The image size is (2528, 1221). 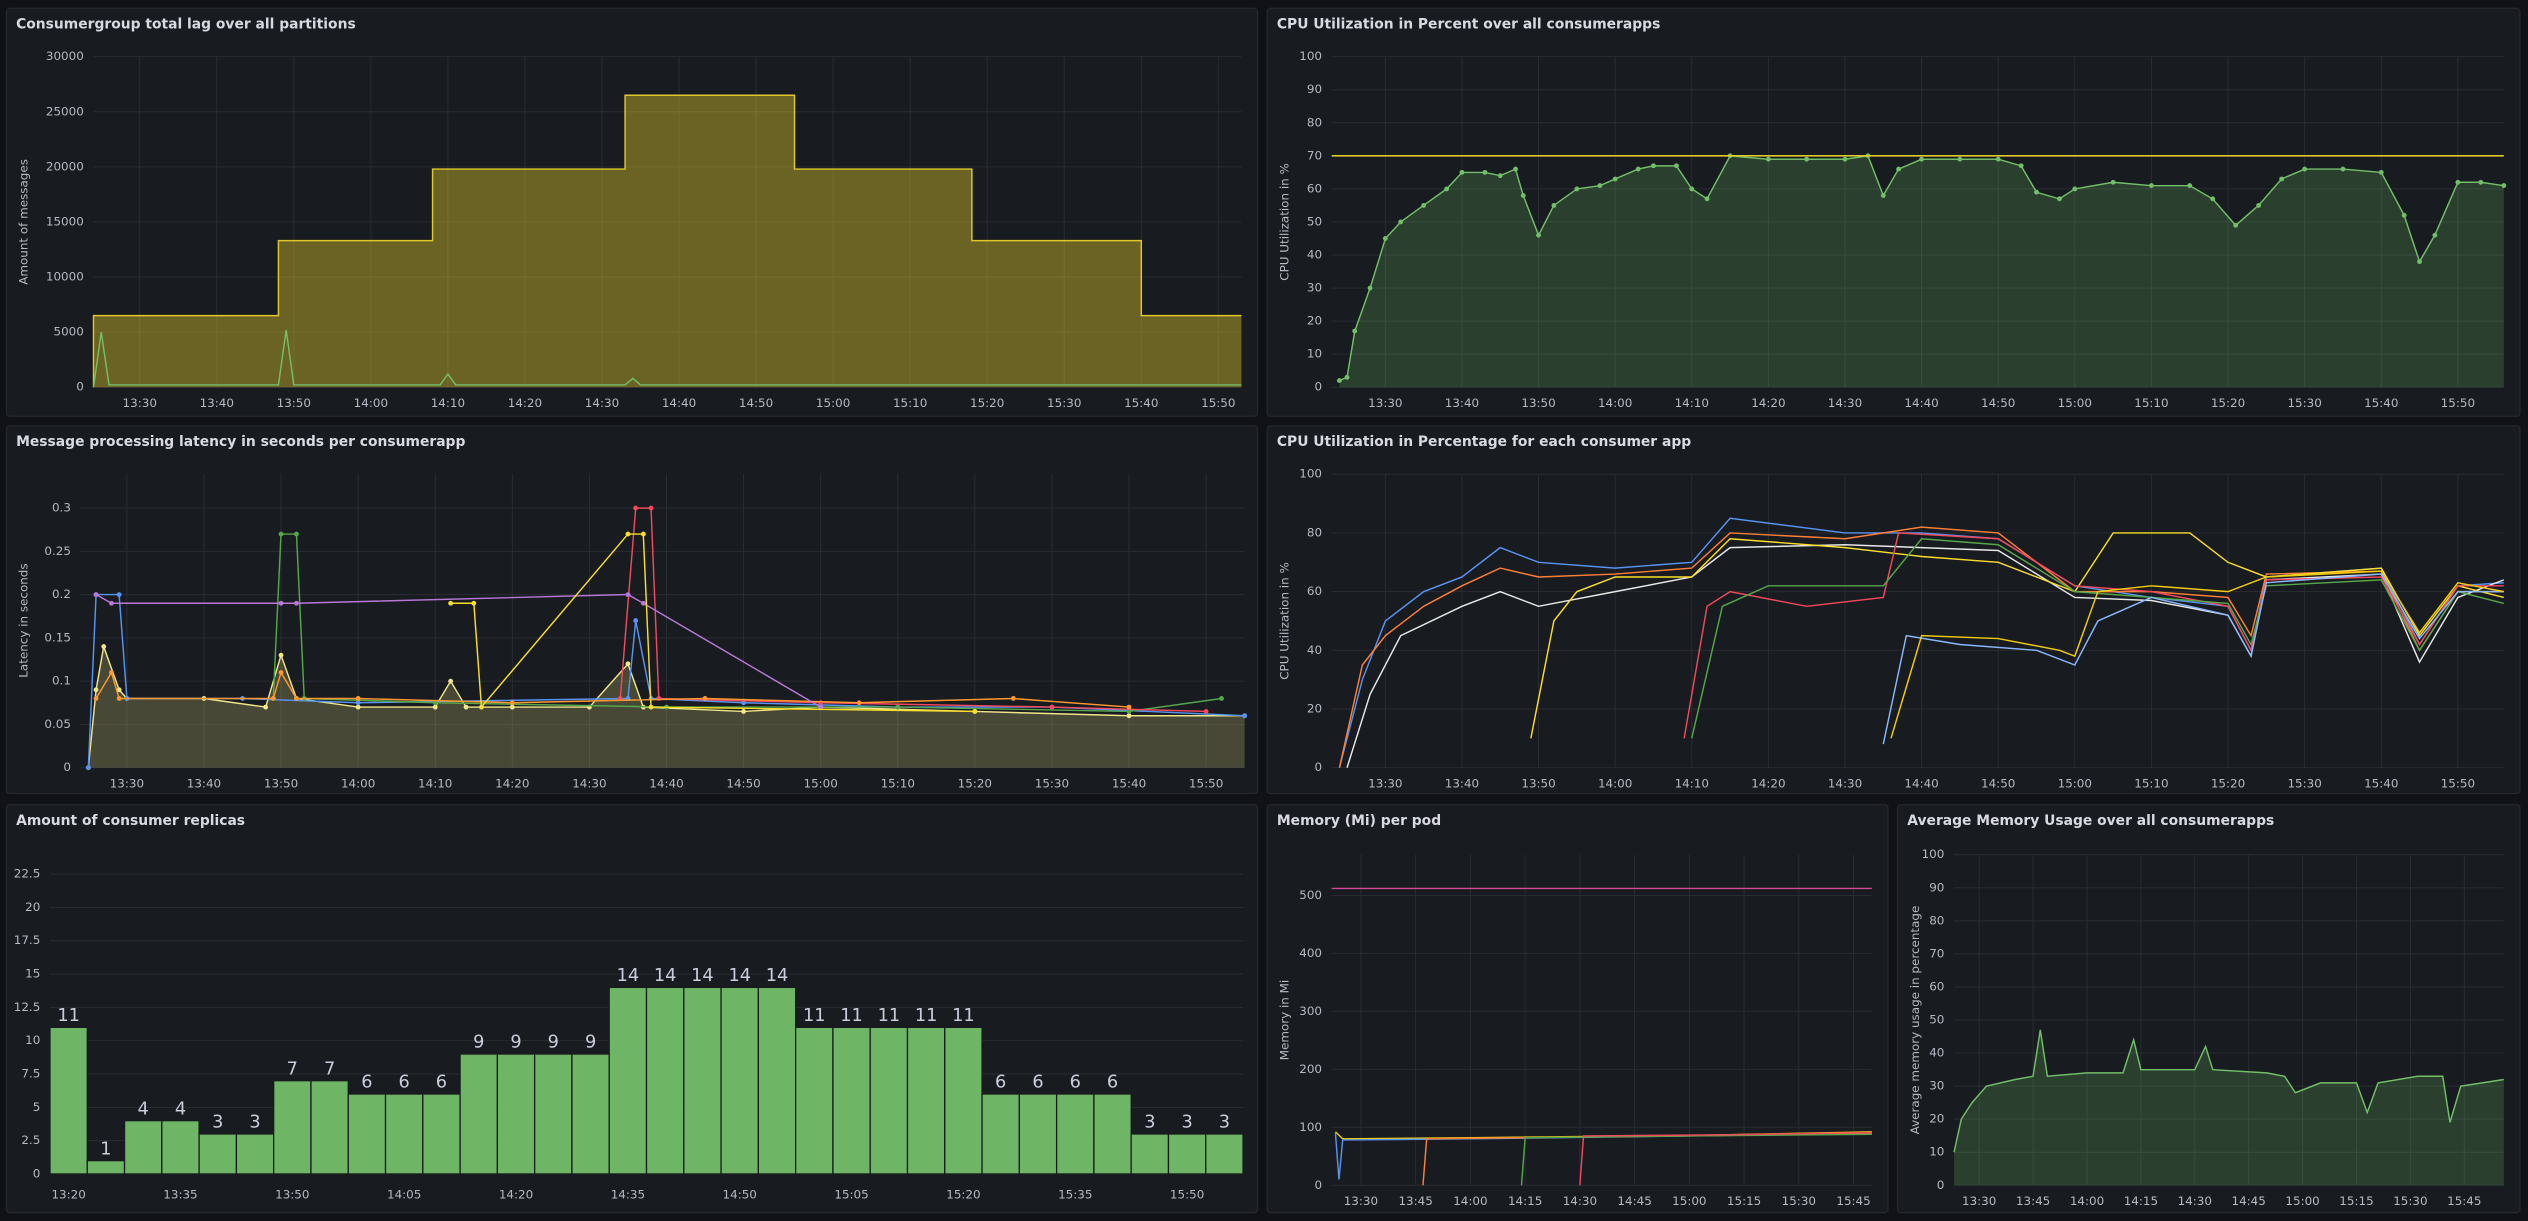 I want to click on y-tick-label: 20000, so click(x=65, y=166).